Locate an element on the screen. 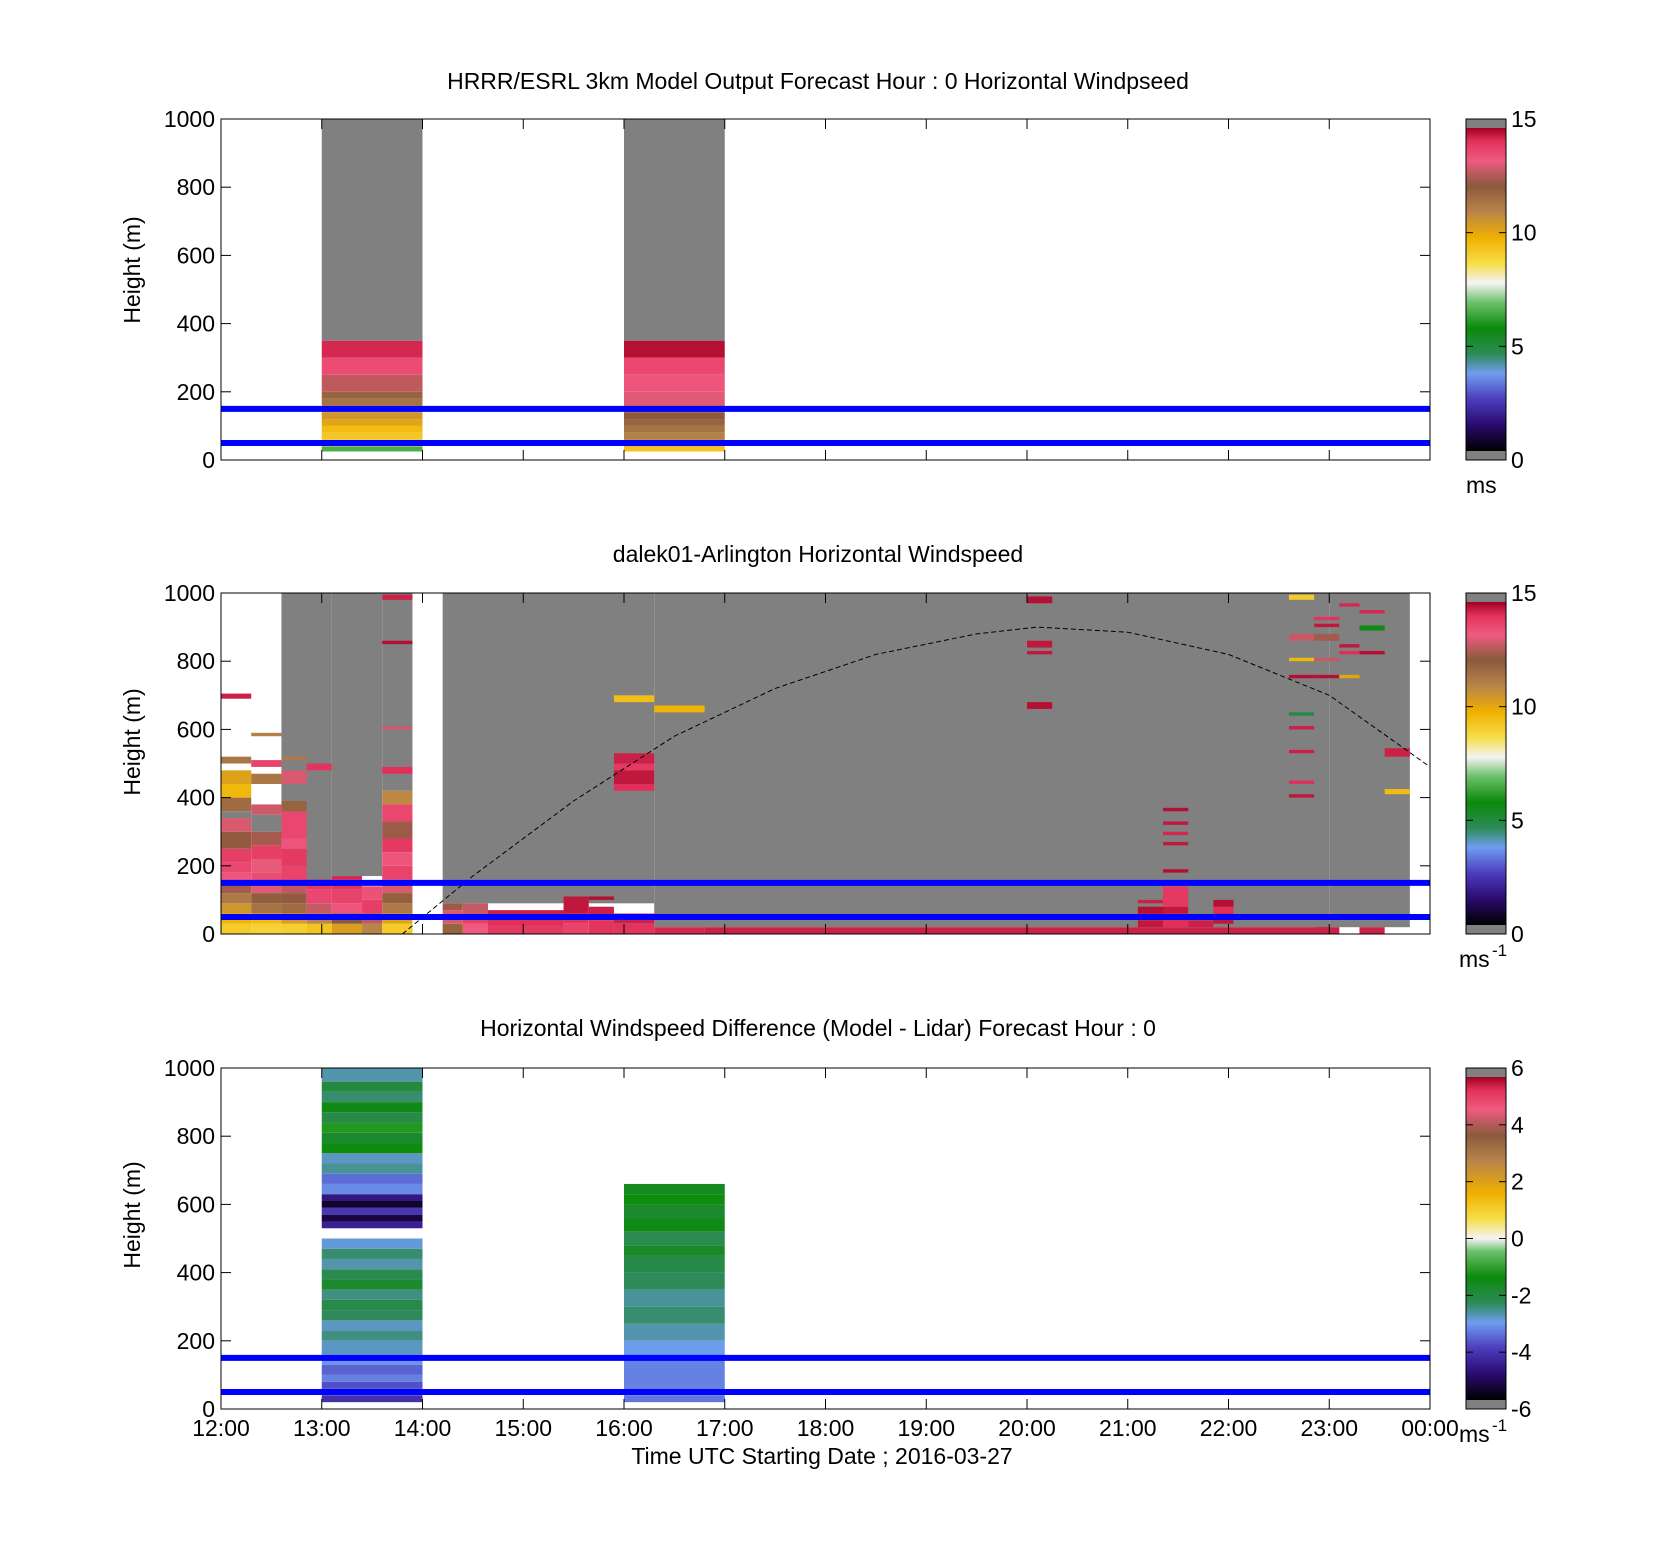 Image resolution: width=1680 pixels, height=1561 pixels. x-tick-label: 12:00 is located at coordinates (221, 1428).